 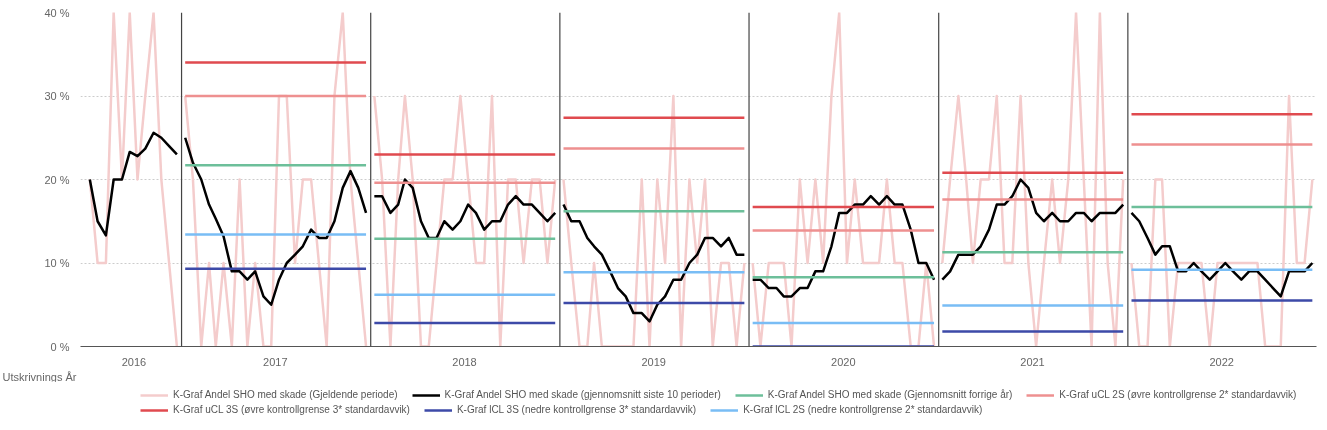 What do you see at coordinates (60, 346) in the screenshot?
I see `y-tick-label: 0 %` at bounding box center [60, 346].